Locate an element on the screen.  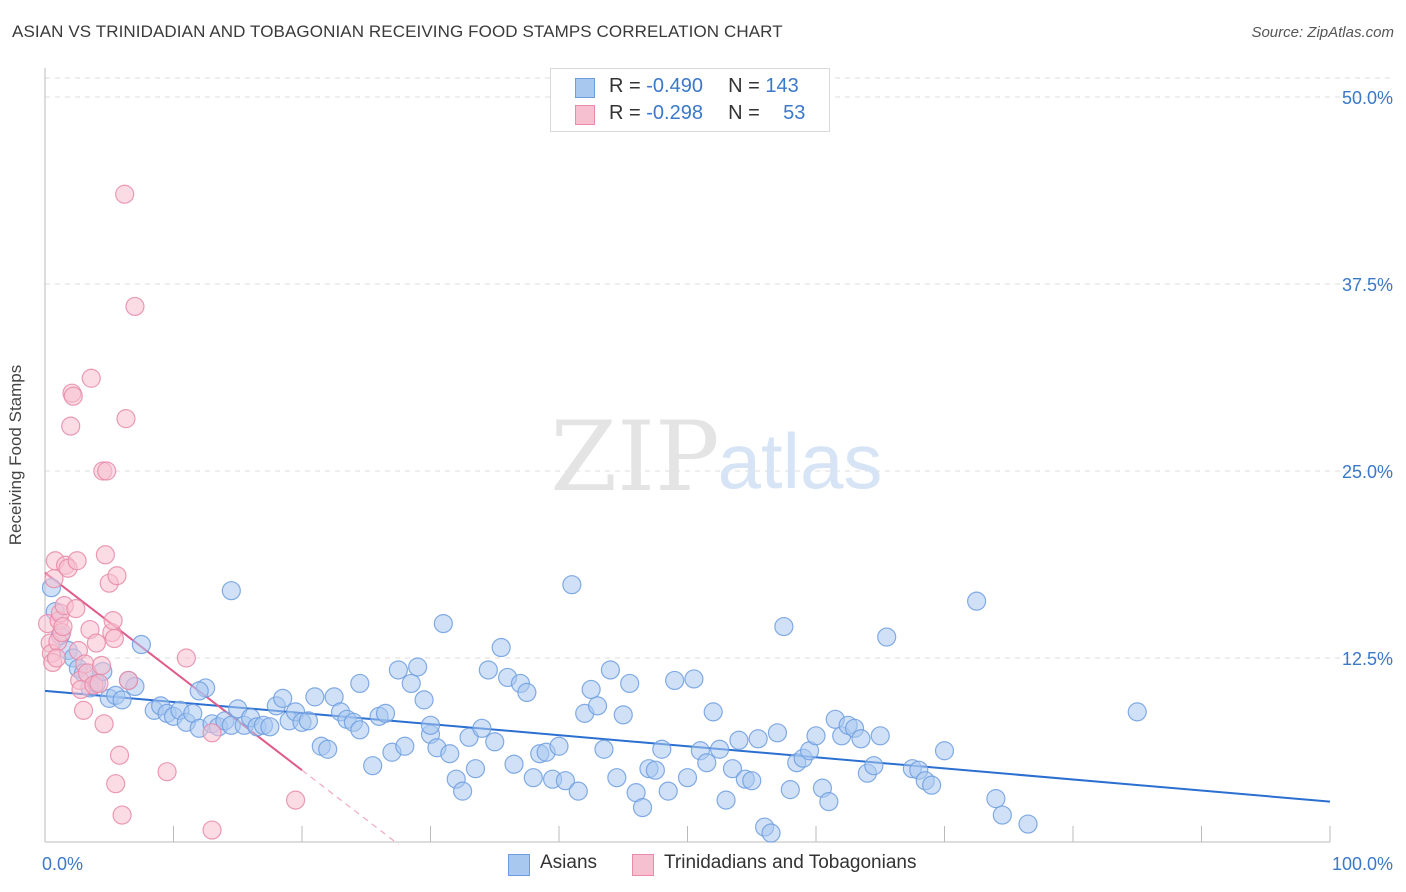
legend-n-value: 143 is located at coordinates (782, 86).